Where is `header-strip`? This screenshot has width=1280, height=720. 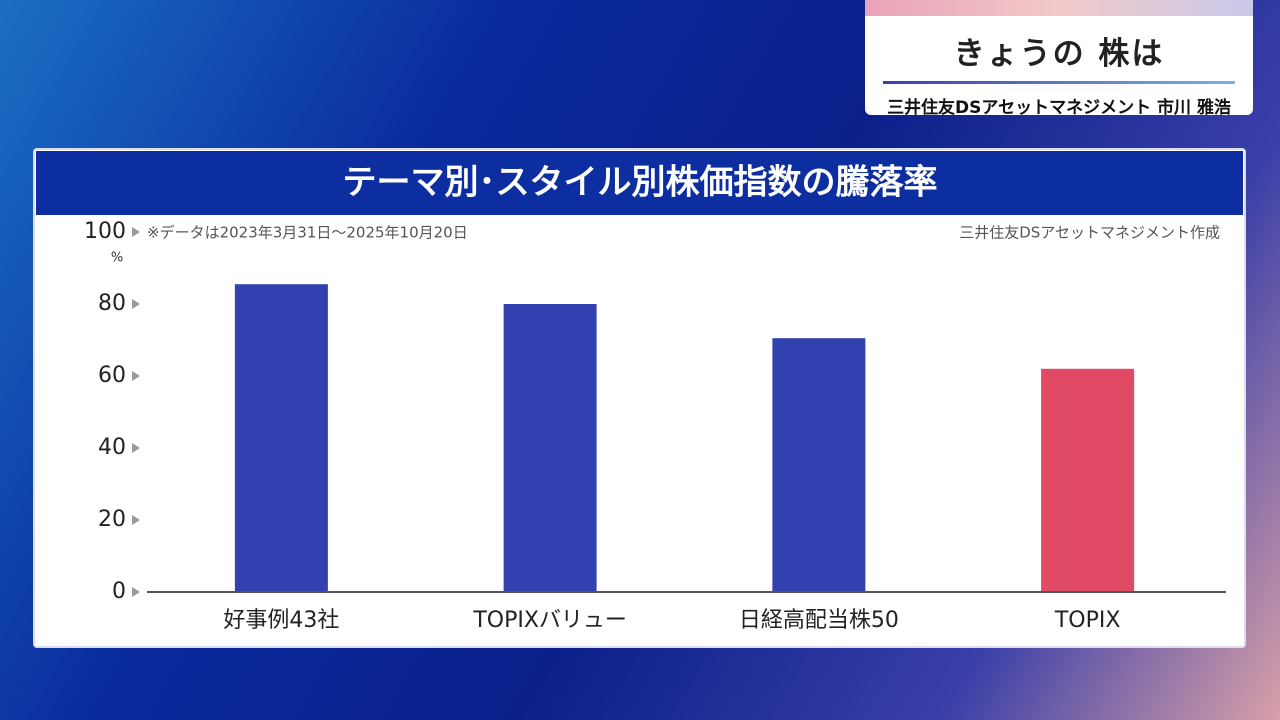 header-strip is located at coordinates (1059, 8).